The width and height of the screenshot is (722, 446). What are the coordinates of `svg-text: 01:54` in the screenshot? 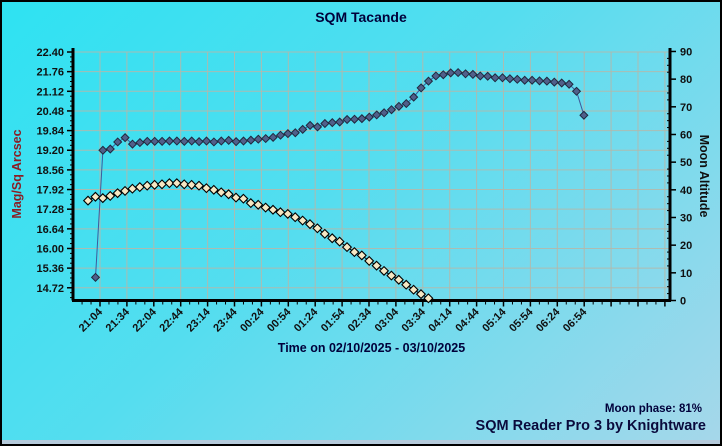 It's located at (333, 320).